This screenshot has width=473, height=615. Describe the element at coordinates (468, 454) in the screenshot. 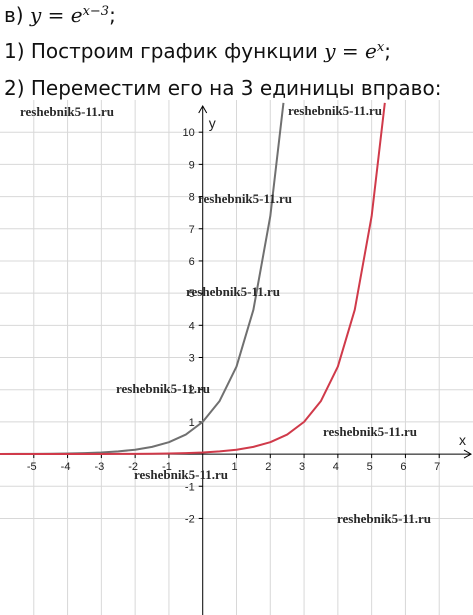

I see `x-arrow` at that location.